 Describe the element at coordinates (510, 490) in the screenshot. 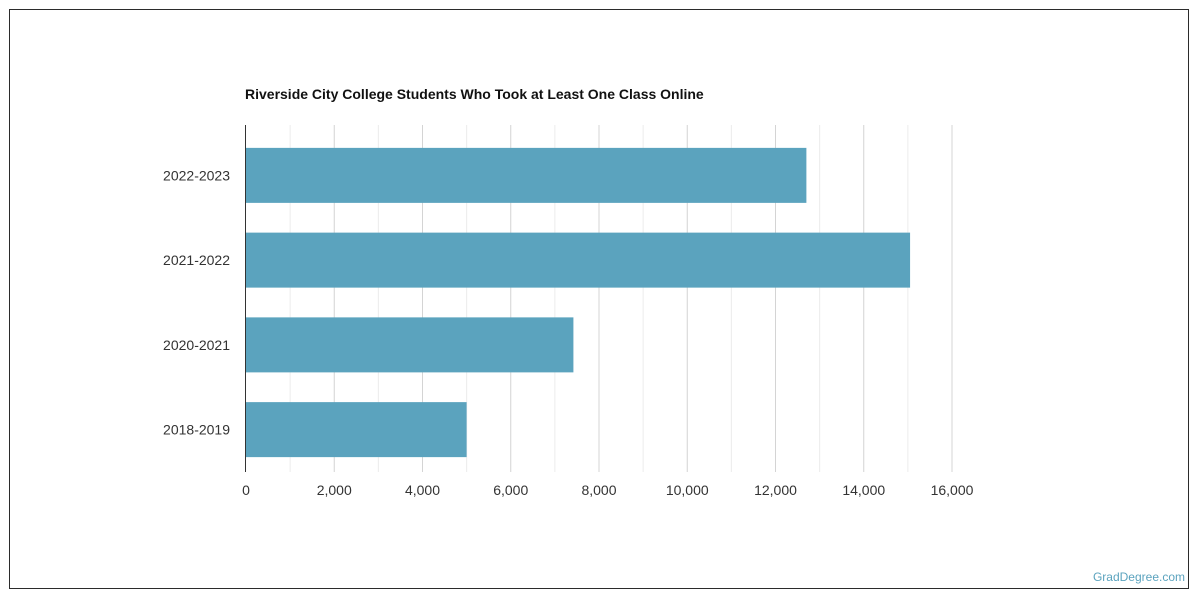

I see `x-tick-label: 6,000` at that location.